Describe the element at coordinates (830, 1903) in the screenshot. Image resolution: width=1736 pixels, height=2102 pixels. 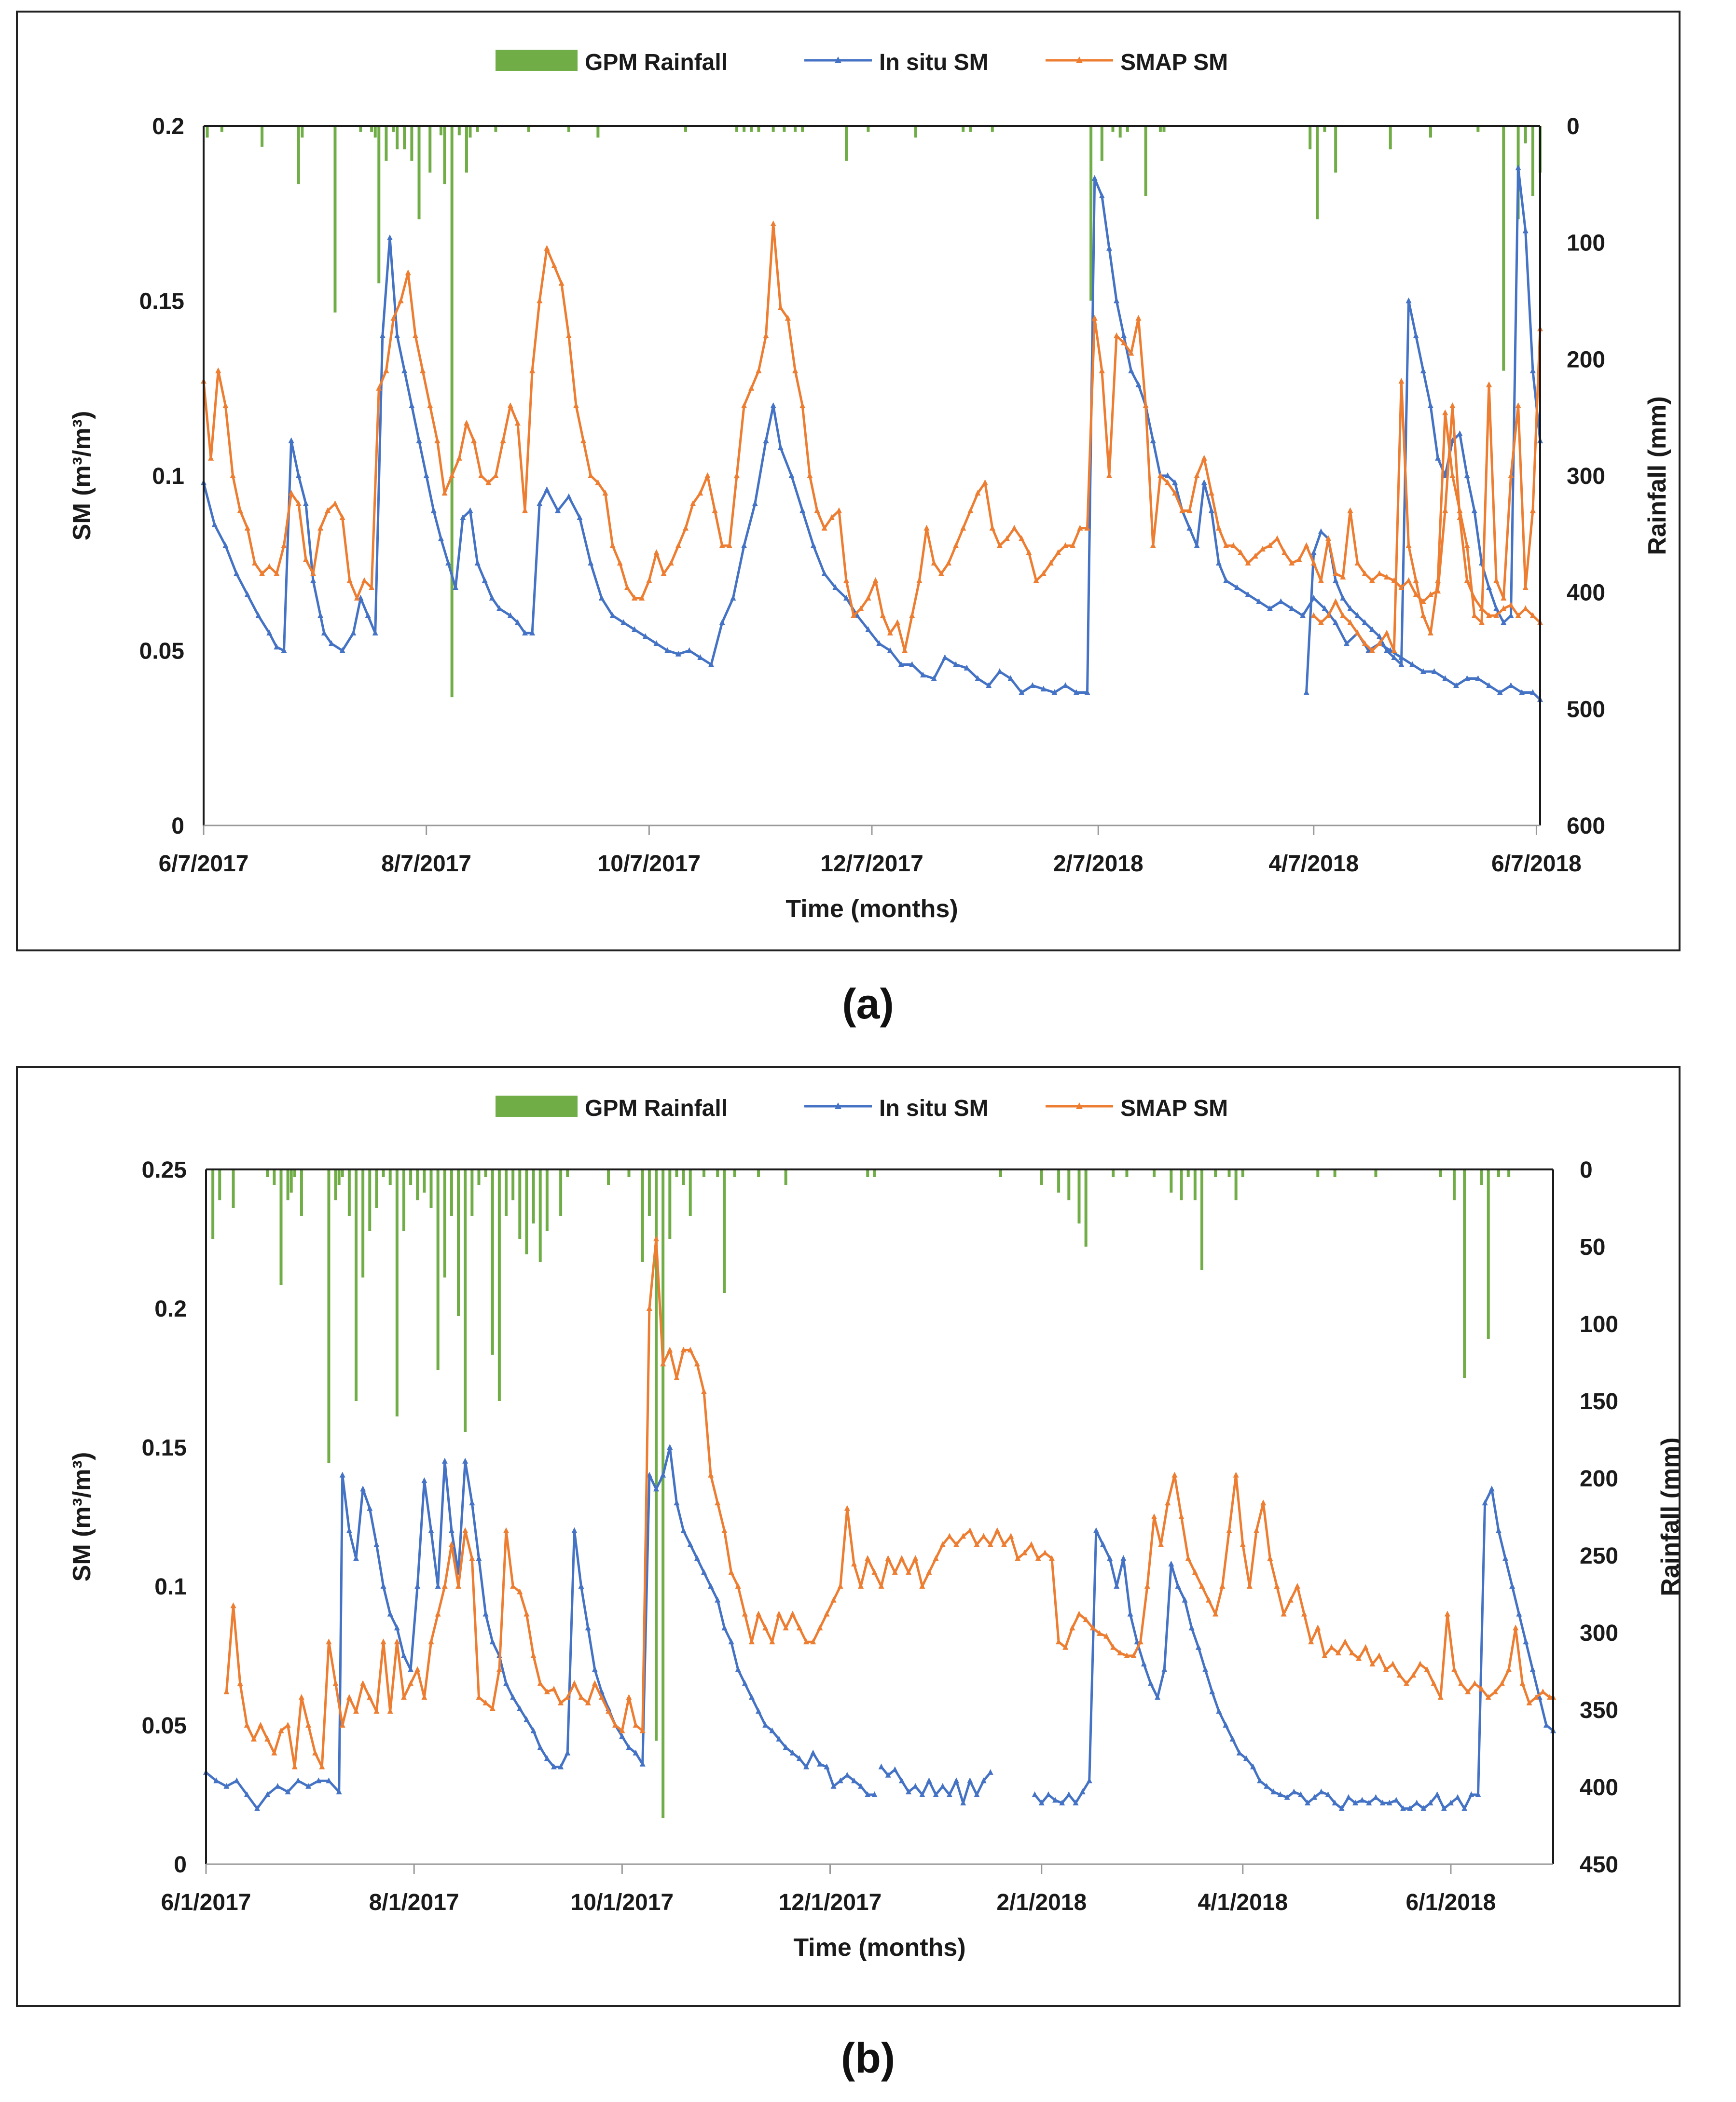
I see `chart-b-x-tick-label: 12/1/2017` at that location.